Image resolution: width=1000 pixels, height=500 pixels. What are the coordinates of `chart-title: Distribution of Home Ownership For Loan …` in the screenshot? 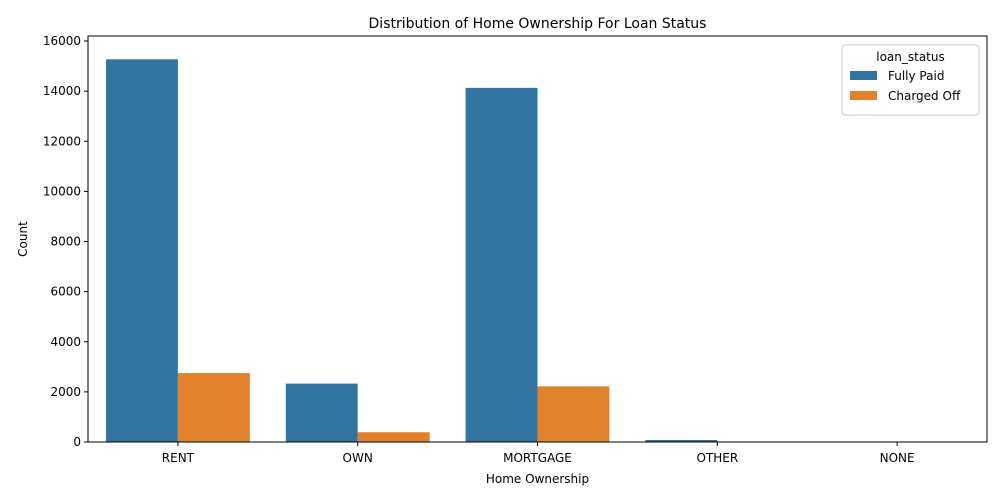 It's located at (538, 24).